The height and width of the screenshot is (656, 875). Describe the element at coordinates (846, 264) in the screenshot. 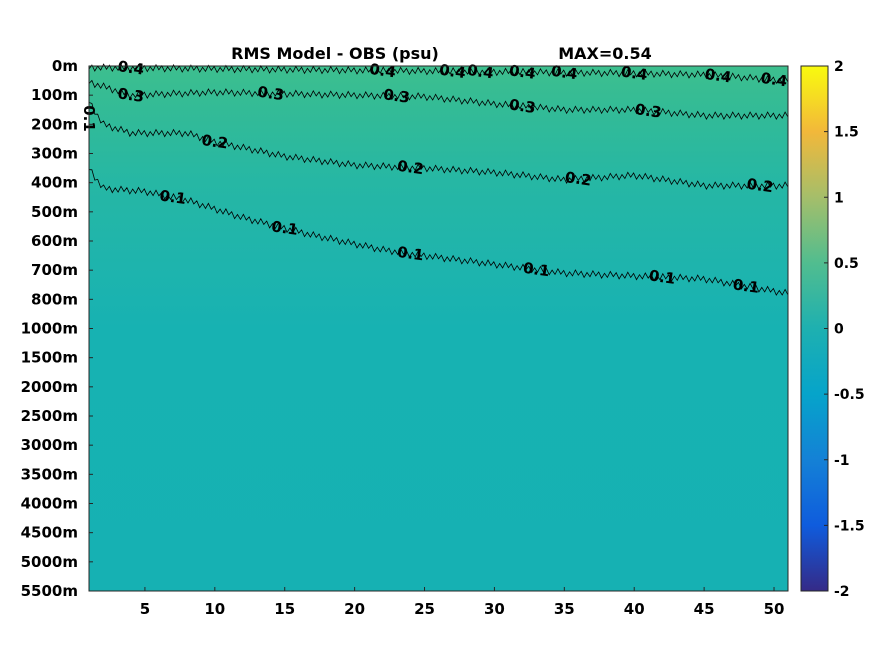

I see `colorbar-tick-label: 0.5` at that location.